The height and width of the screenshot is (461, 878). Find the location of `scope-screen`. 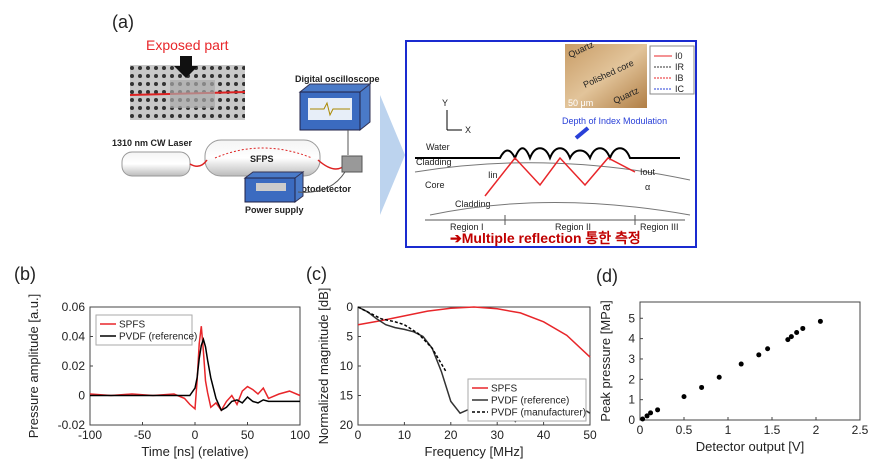

scope-screen is located at coordinates (330, 109).